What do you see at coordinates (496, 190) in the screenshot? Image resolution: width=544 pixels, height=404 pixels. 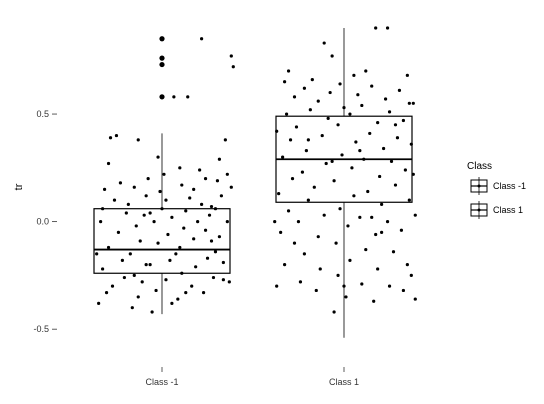 I see `legend: Class Class -1 Class 1` at bounding box center [496, 190].